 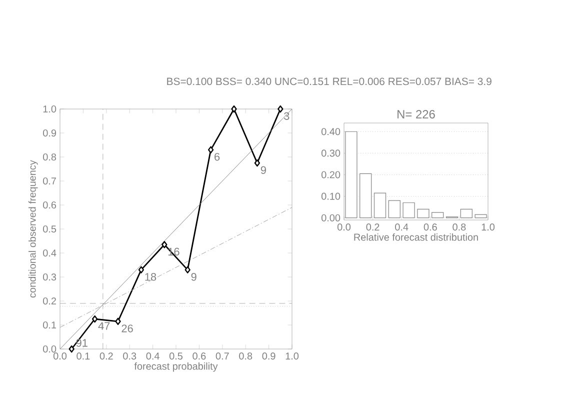 I want to click on y-tick-label: 0.7, so click(x=49, y=181).